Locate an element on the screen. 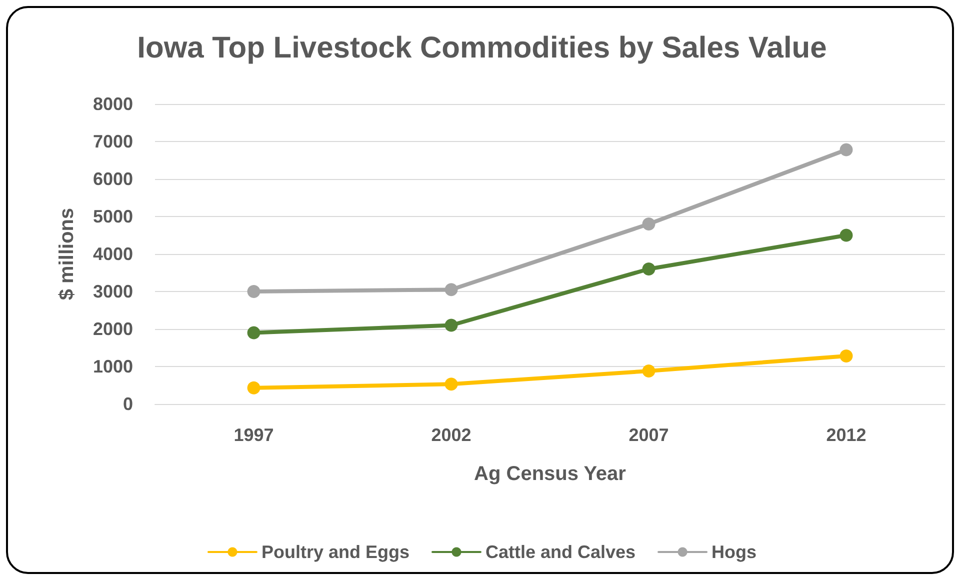 This screenshot has width=964, height=584. legend-label: Poultry and Eggs is located at coordinates (335, 552).